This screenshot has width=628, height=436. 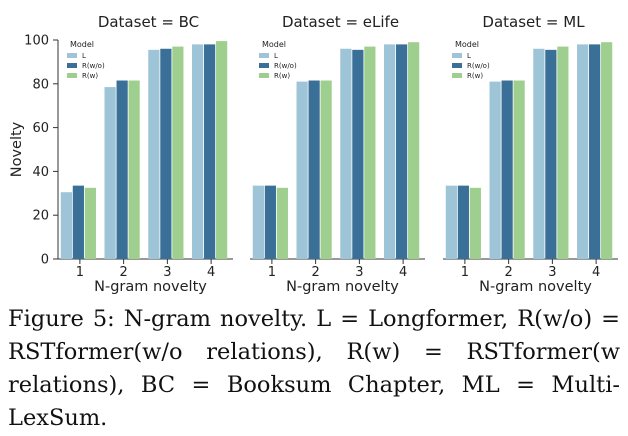 What do you see at coordinates (17, 149) in the screenshot?
I see `y-axis-label: Novelty` at bounding box center [17, 149].